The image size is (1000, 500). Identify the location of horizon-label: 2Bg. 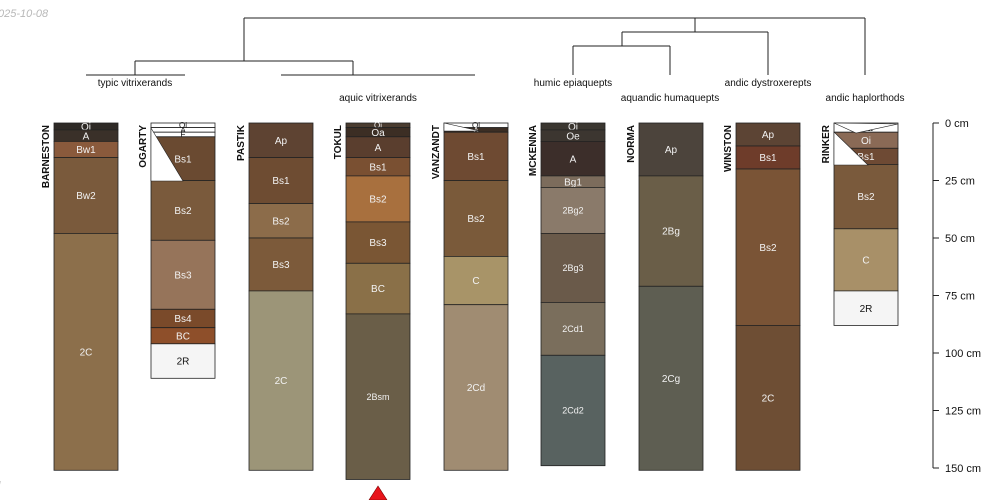
(671, 232).